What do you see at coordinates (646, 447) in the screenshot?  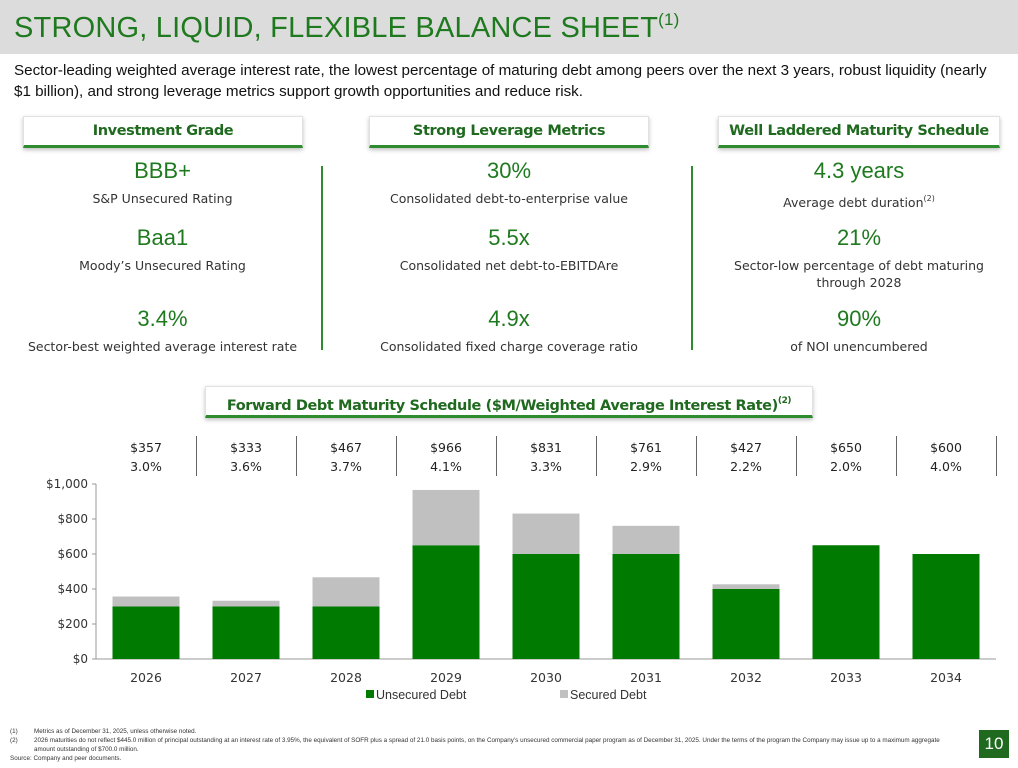 I see `total-label: $761` at bounding box center [646, 447].